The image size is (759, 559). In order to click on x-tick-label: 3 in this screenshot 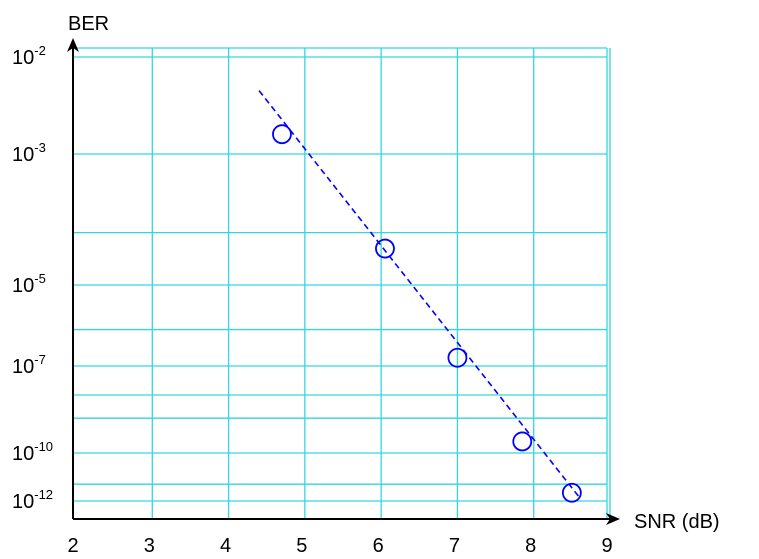, I will do `click(149, 546)`.